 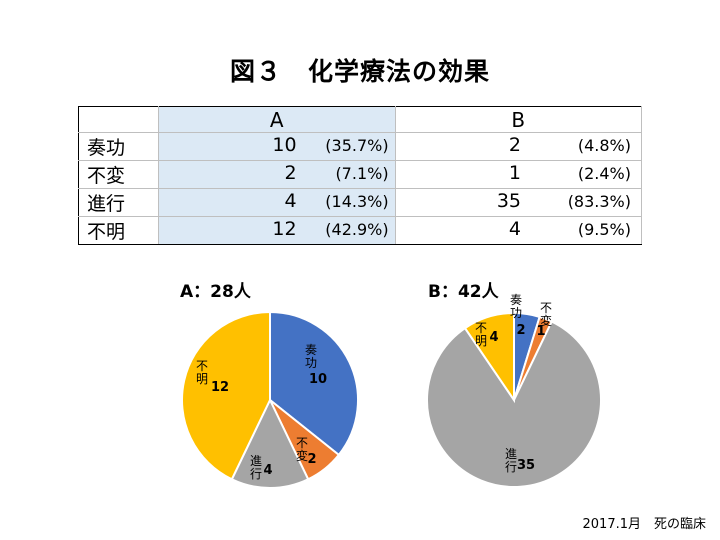 I want to click on chart-b-title: B：42人, so click(x=463, y=292).